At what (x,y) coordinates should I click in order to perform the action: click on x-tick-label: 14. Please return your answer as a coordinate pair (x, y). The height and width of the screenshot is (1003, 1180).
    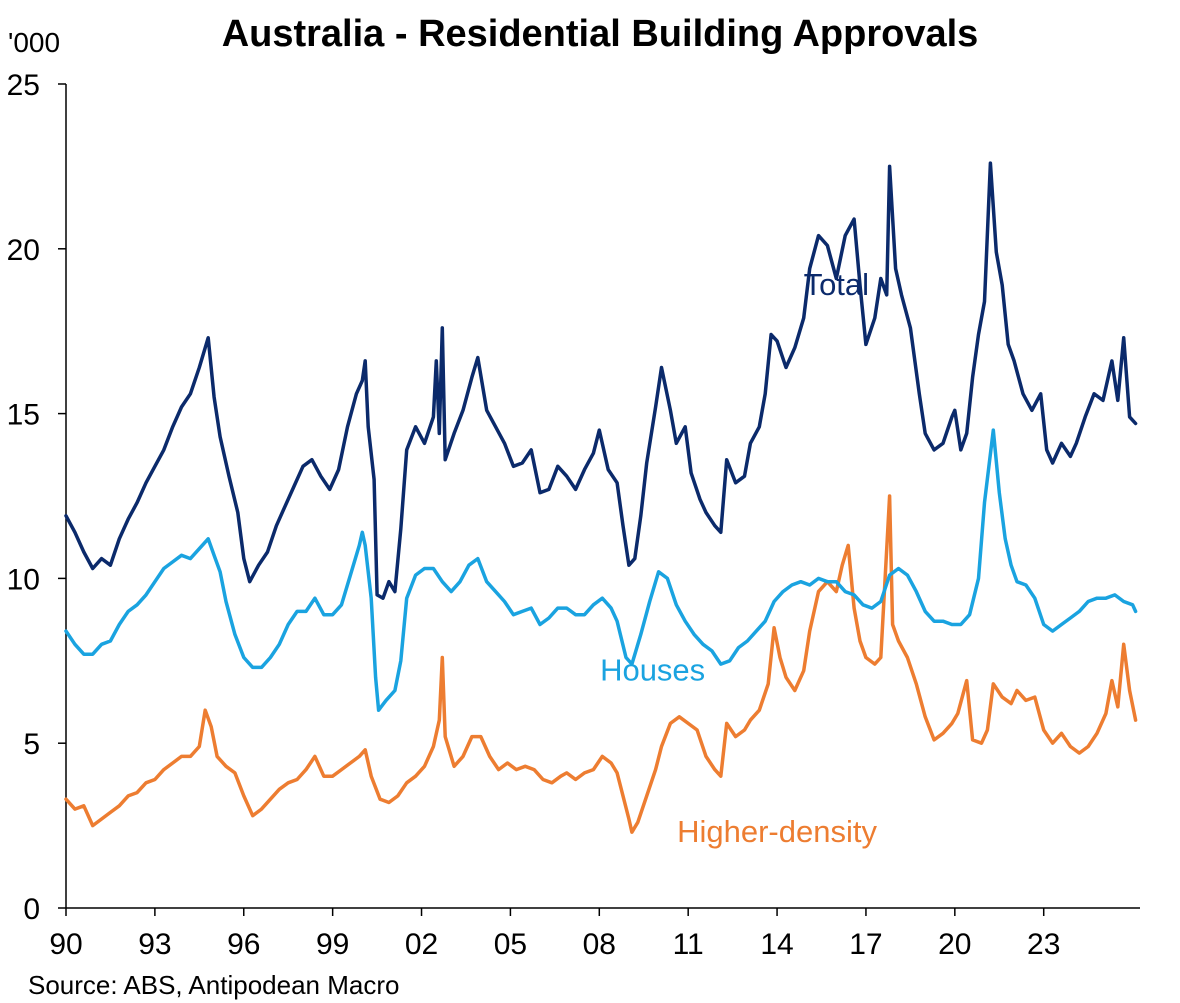
    Looking at the image, I should click on (776, 944).